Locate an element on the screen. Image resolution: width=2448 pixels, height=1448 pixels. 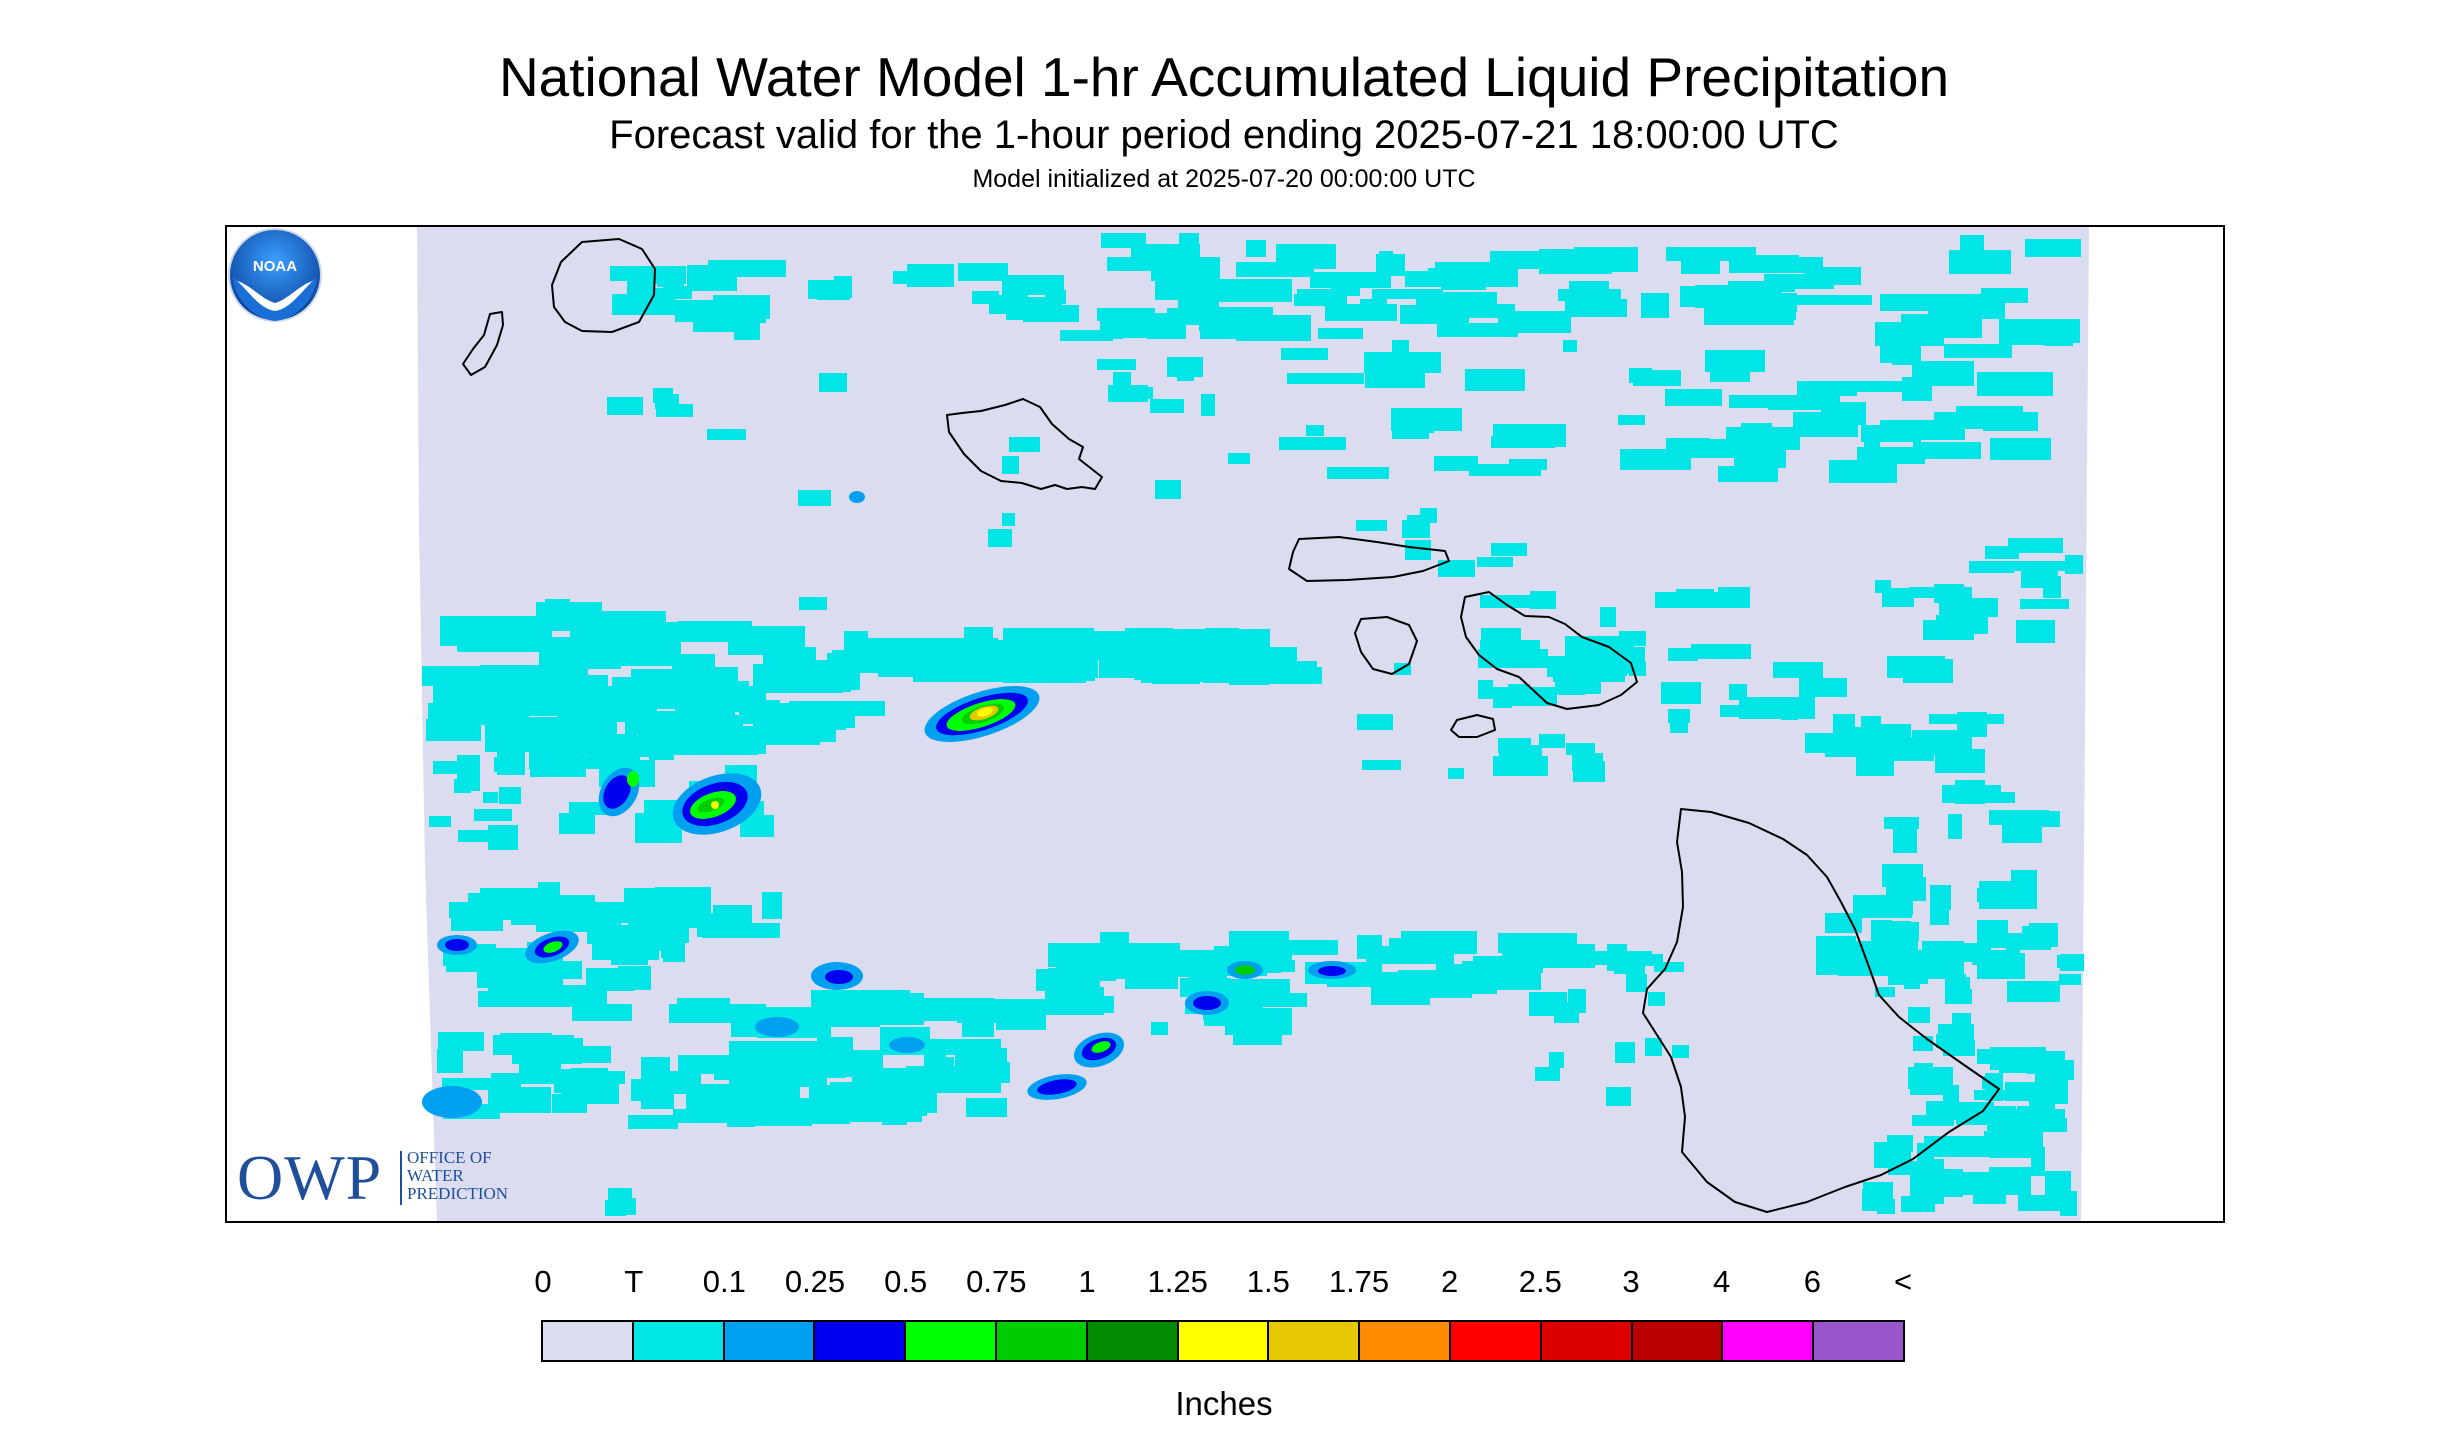
noaa-logo: NOAA is located at coordinates (275, 275).